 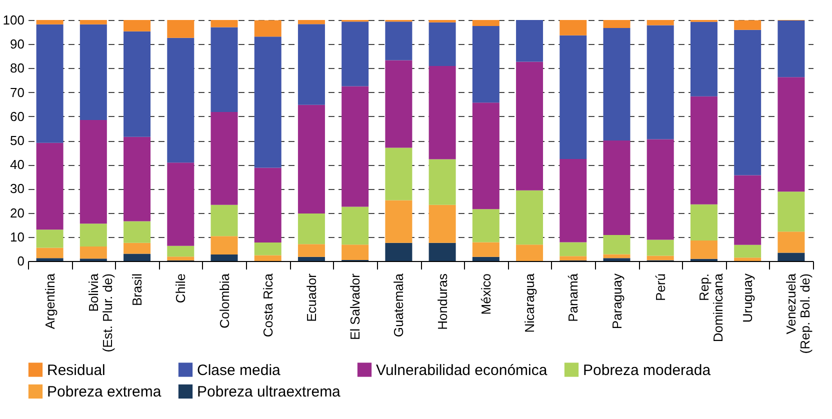 What do you see at coordinates (239, 370) in the screenshot?
I see `legend-label: Clase media` at bounding box center [239, 370].